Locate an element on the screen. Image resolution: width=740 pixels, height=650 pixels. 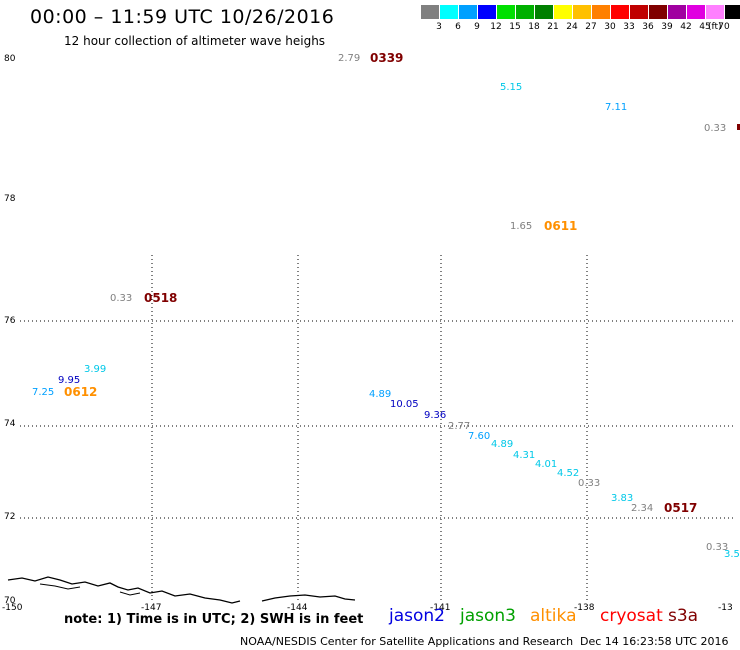
wave-height-value: 5.15 is located at coordinates (511, 87).